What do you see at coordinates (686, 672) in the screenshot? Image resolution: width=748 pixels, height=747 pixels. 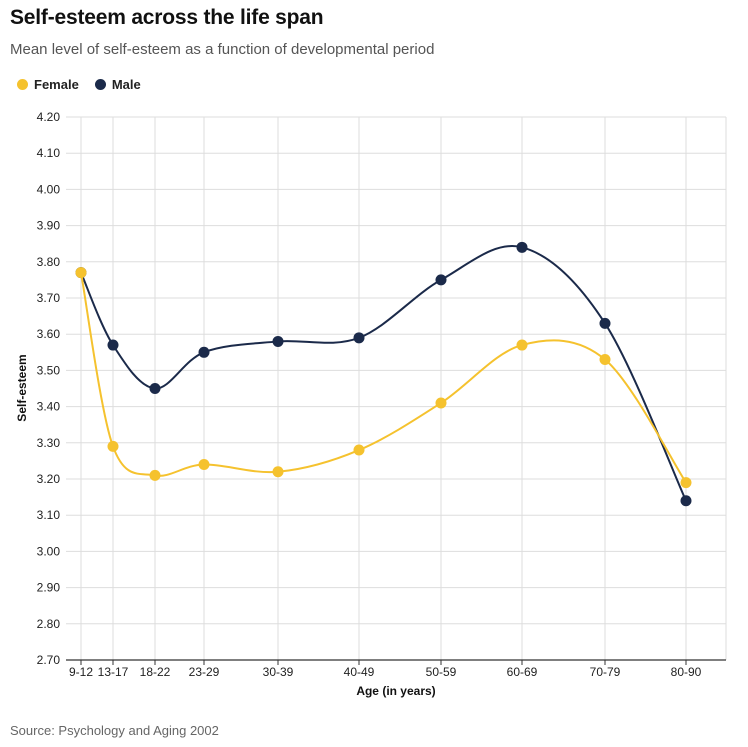 I see `x-tick-label: 80-90` at bounding box center [686, 672].